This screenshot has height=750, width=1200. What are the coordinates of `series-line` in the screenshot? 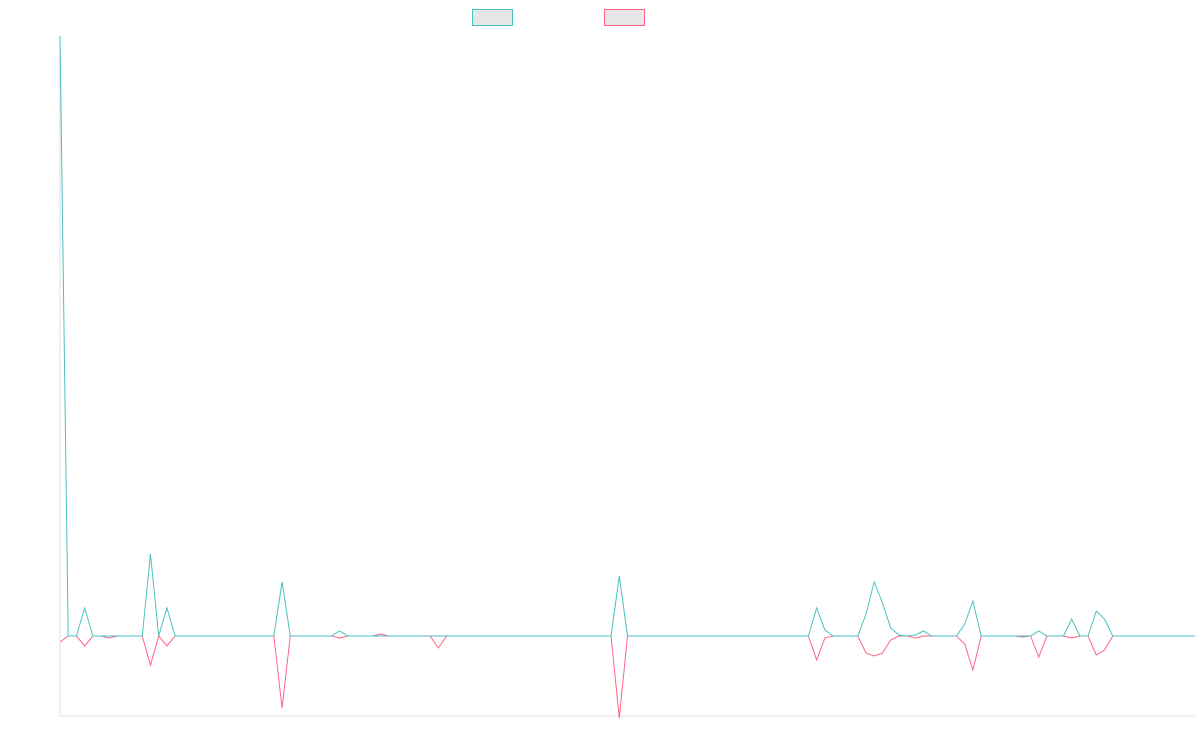 It's located at (627, 676).